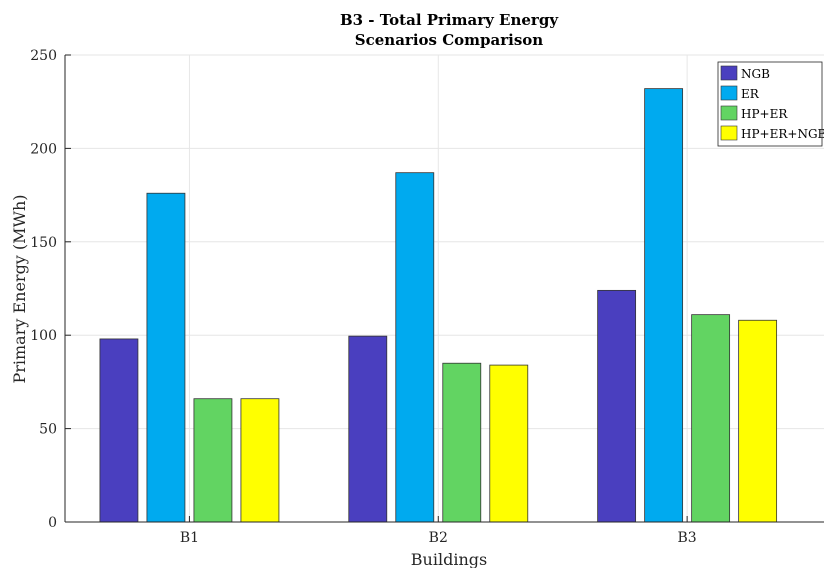  Describe the element at coordinates (166, 357) in the screenshot. I see `bar-er-b1` at that location.